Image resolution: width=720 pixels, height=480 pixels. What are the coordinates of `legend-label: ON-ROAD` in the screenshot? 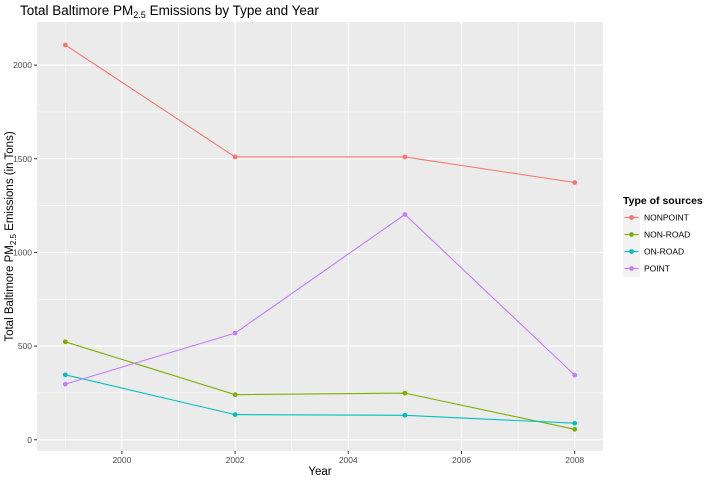 It's located at (664, 252).